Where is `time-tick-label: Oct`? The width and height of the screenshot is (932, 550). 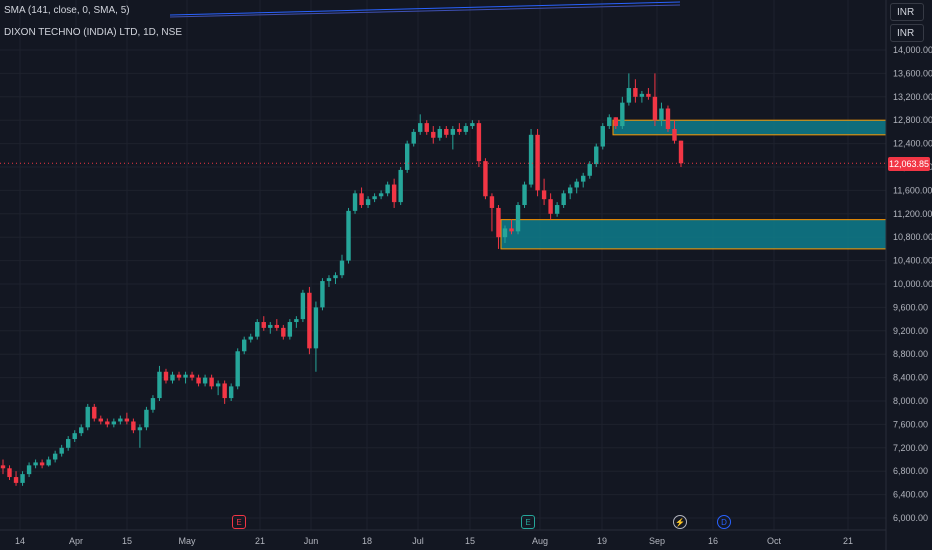 time-tick-label: Oct is located at coordinates (774, 541).